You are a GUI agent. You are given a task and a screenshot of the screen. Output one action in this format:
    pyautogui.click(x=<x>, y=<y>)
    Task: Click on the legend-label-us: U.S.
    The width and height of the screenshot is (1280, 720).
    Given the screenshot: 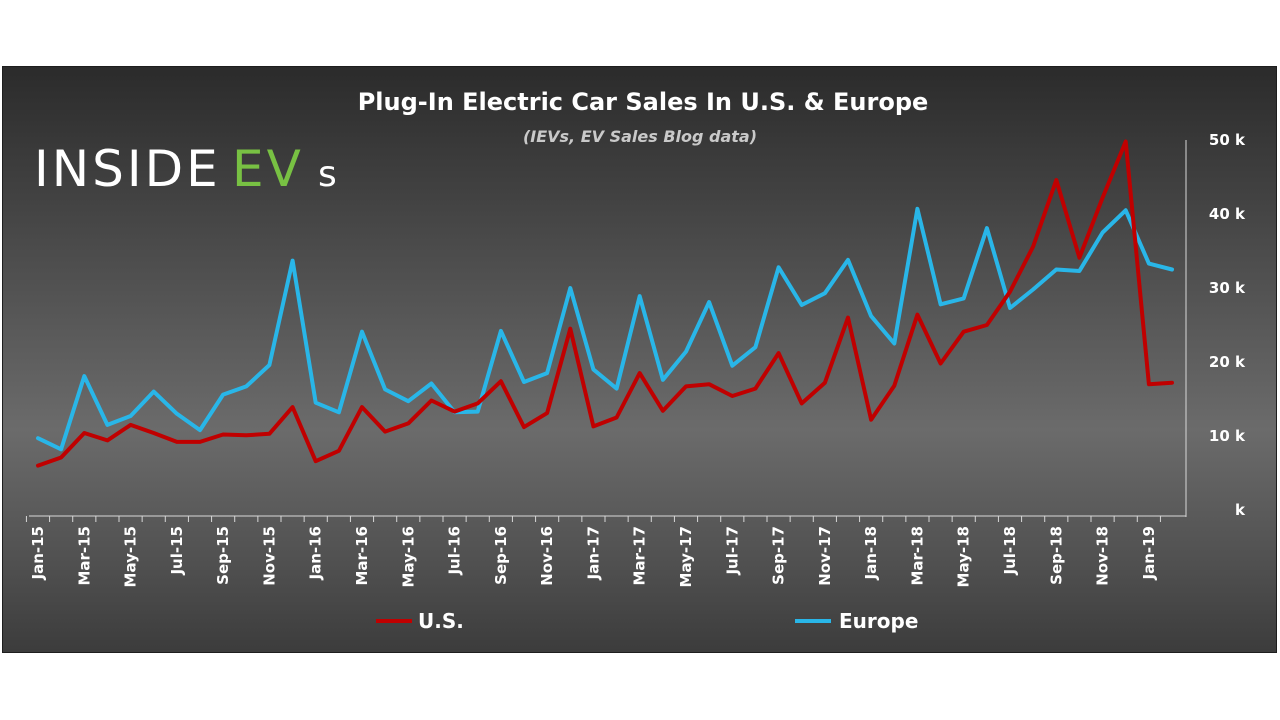 What is the action you would take?
    pyautogui.click(x=441, y=621)
    